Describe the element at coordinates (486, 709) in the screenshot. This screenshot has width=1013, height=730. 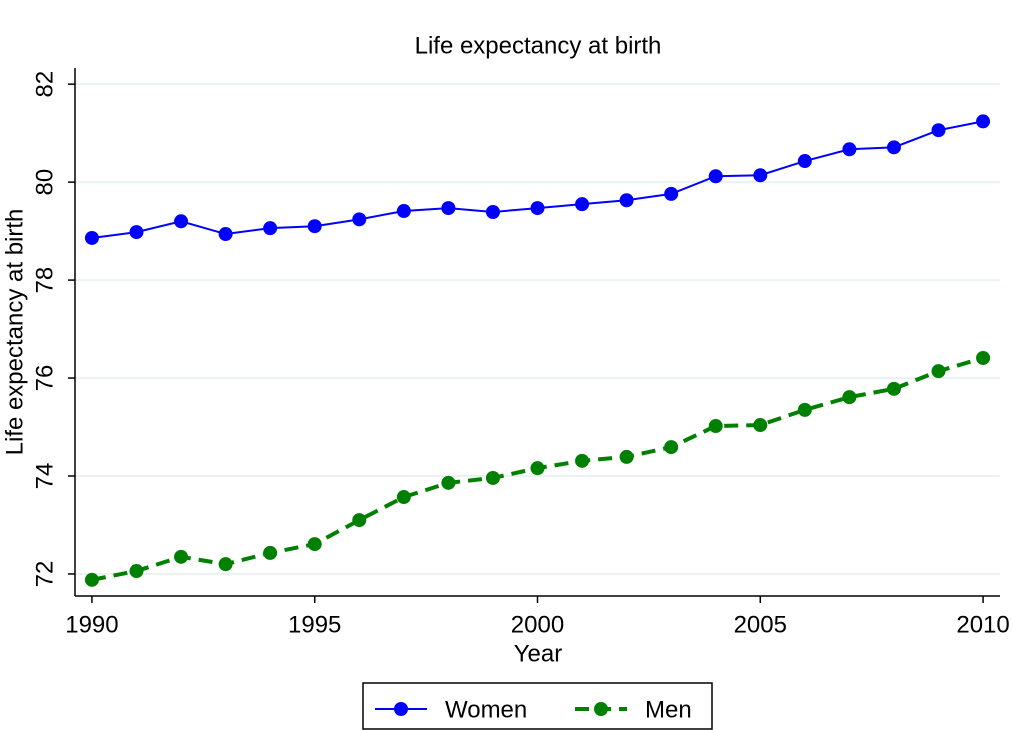
I see `legend-label: Women` at that location.